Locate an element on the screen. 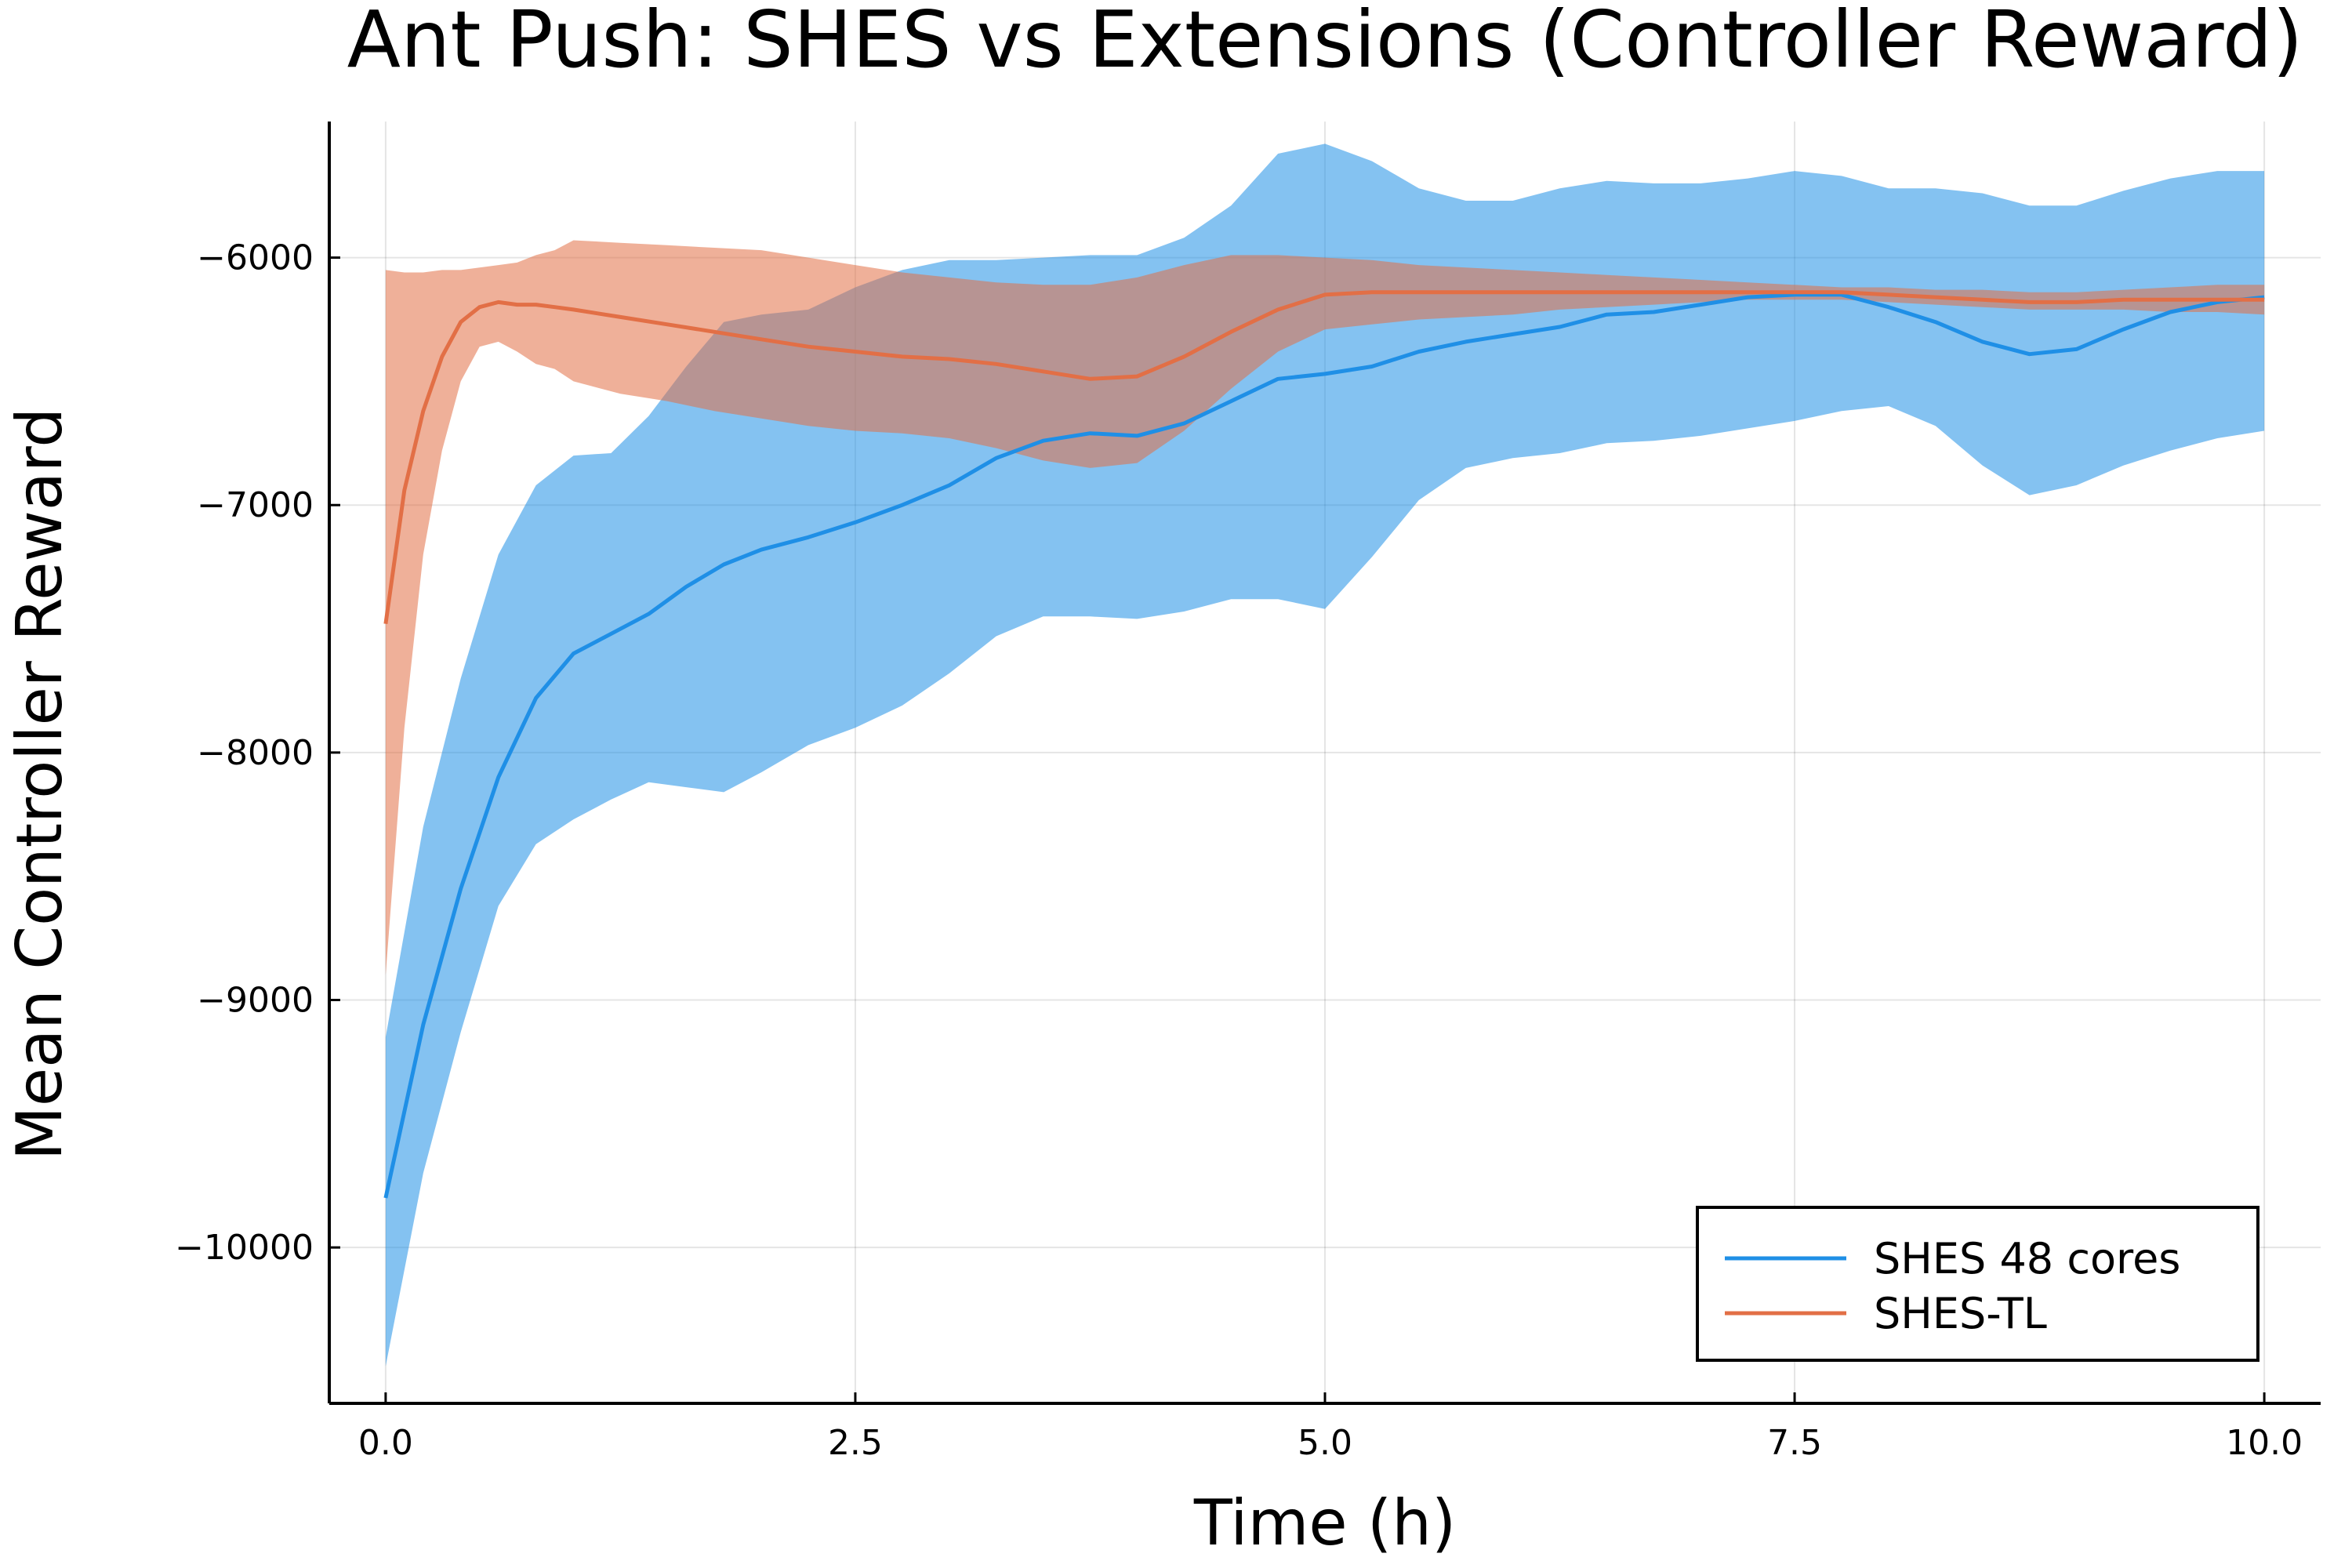  y-axis-ticks: −10000 −9000 −8000 −7000 −6000 is located at coordinates (257, 753).